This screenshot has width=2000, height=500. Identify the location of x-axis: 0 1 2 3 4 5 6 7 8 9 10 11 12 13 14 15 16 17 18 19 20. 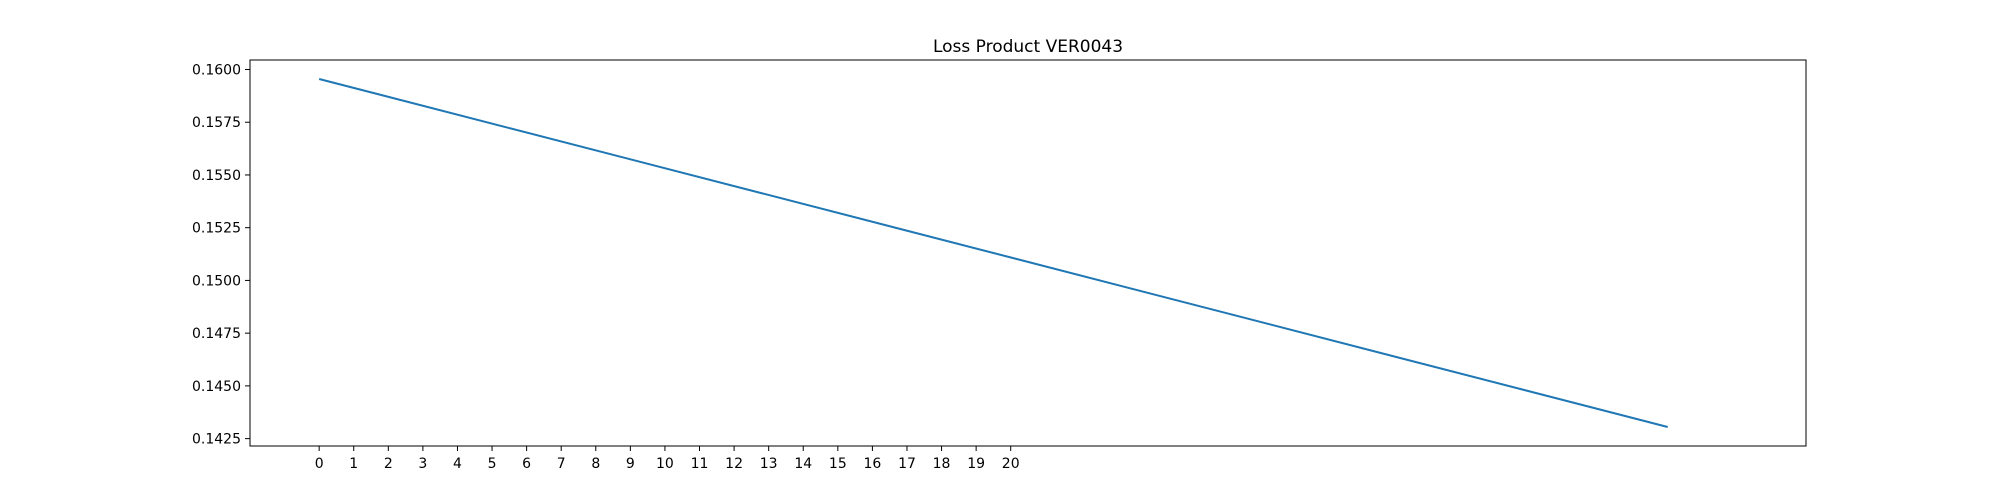
(667, 459).